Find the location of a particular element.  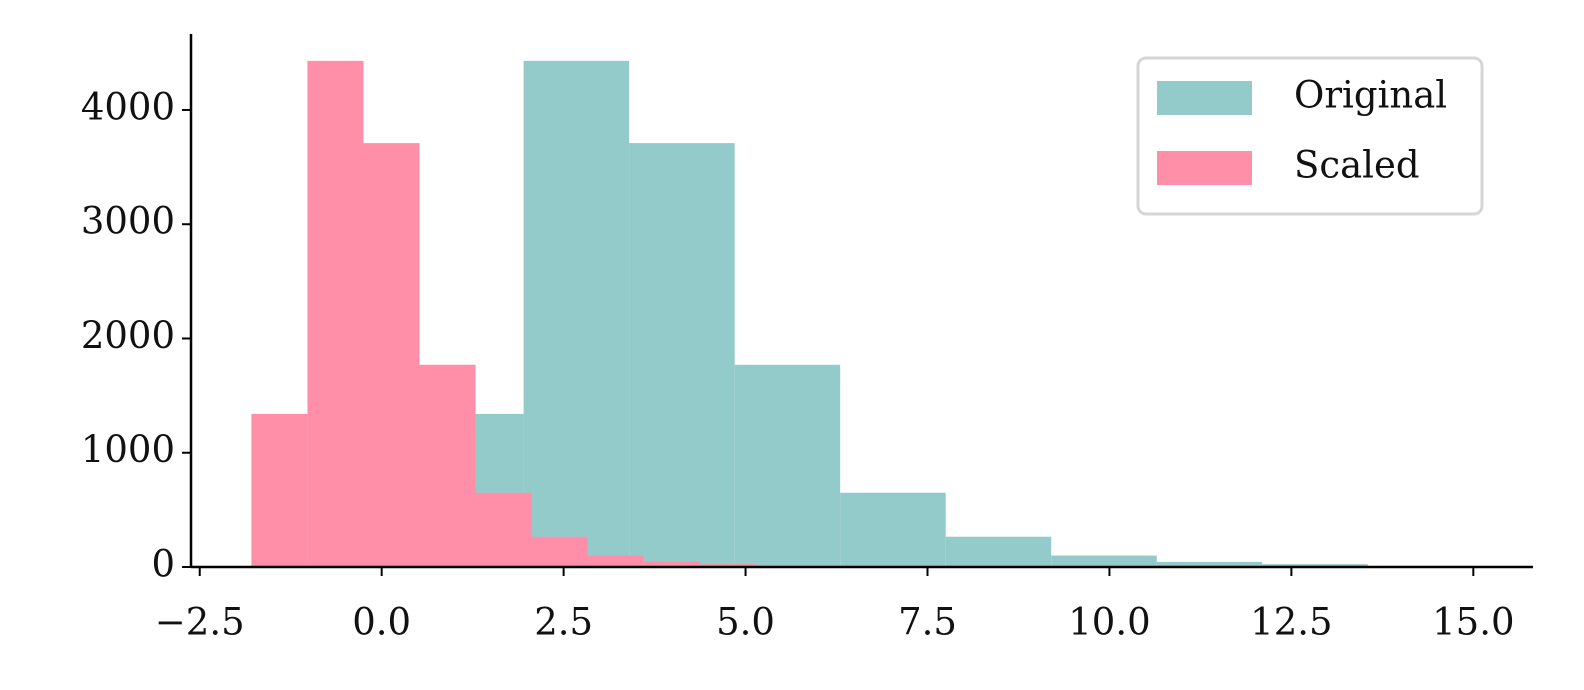

x-tick-label: −2.5 is located at coordinates (200, 622).